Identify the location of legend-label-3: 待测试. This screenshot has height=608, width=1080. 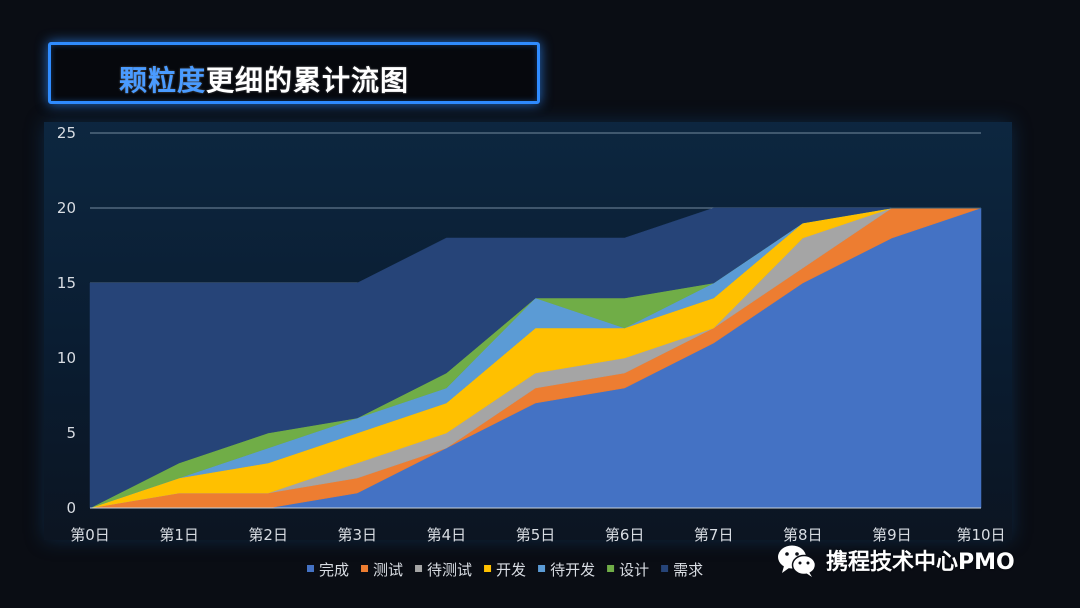
(449, 570).